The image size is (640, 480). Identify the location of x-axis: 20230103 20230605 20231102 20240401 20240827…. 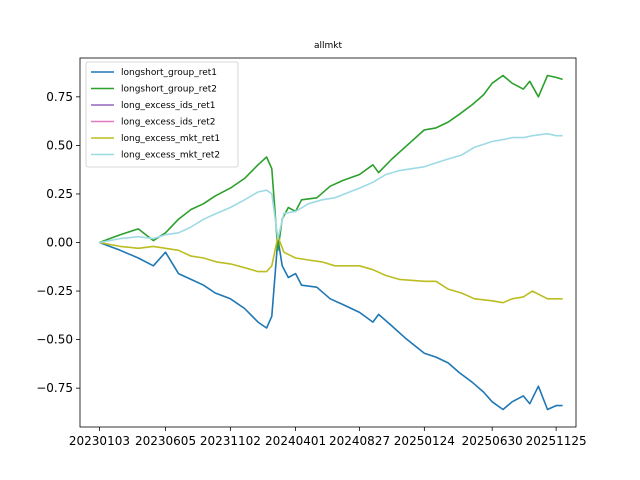
(328, 437).